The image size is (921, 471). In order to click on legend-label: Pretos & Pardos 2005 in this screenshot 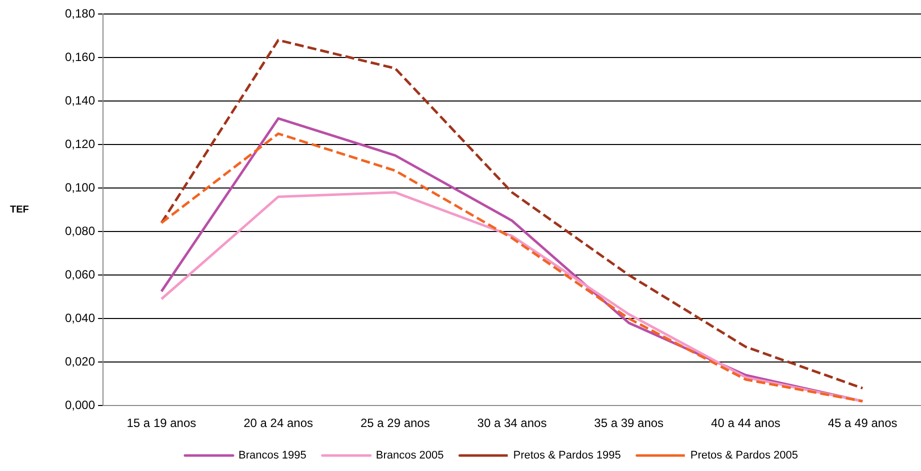, I will do `click(744, 456)`.